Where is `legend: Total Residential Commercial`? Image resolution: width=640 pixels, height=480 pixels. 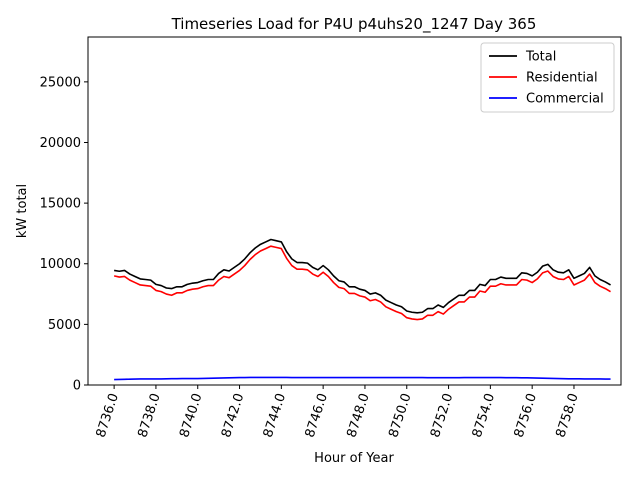 legend: Total Residential Commercial is located at coordinates (547, 77).